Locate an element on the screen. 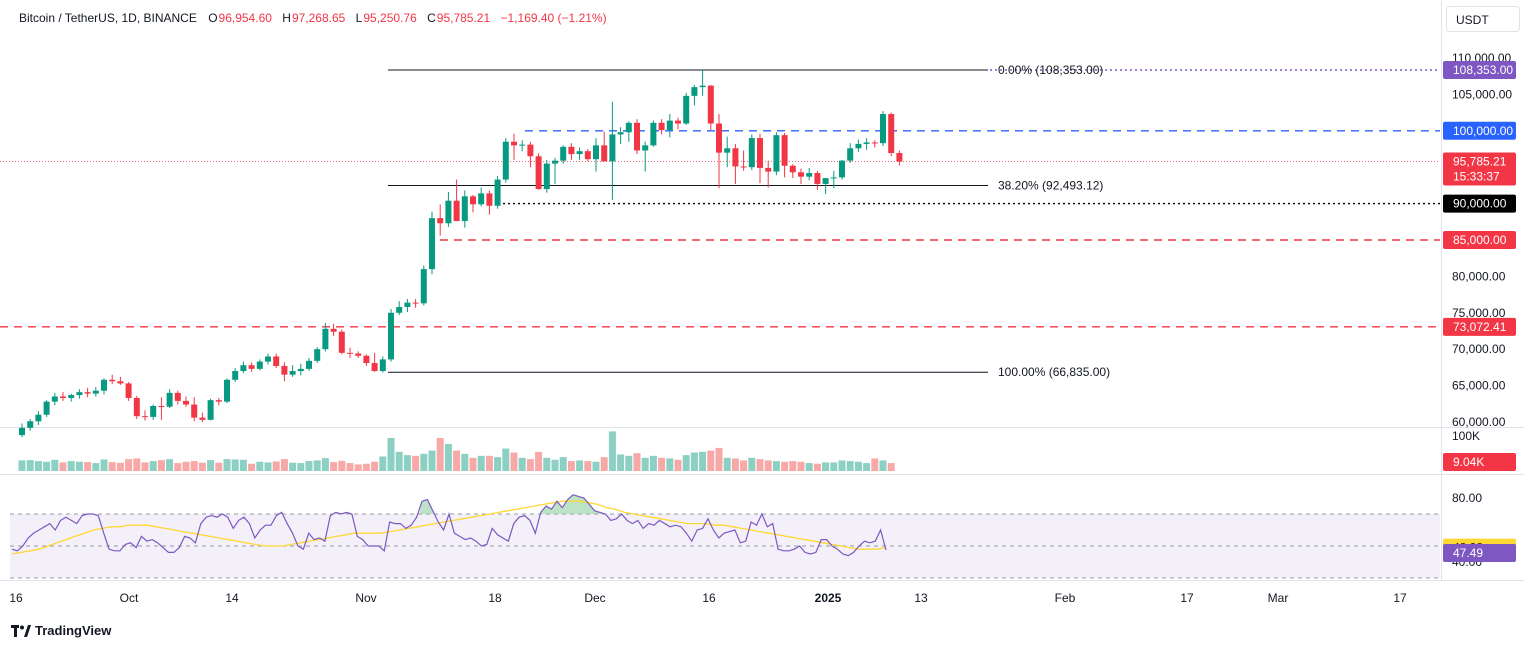  time-tick-label: Oct is located at coordinates (129, 598).